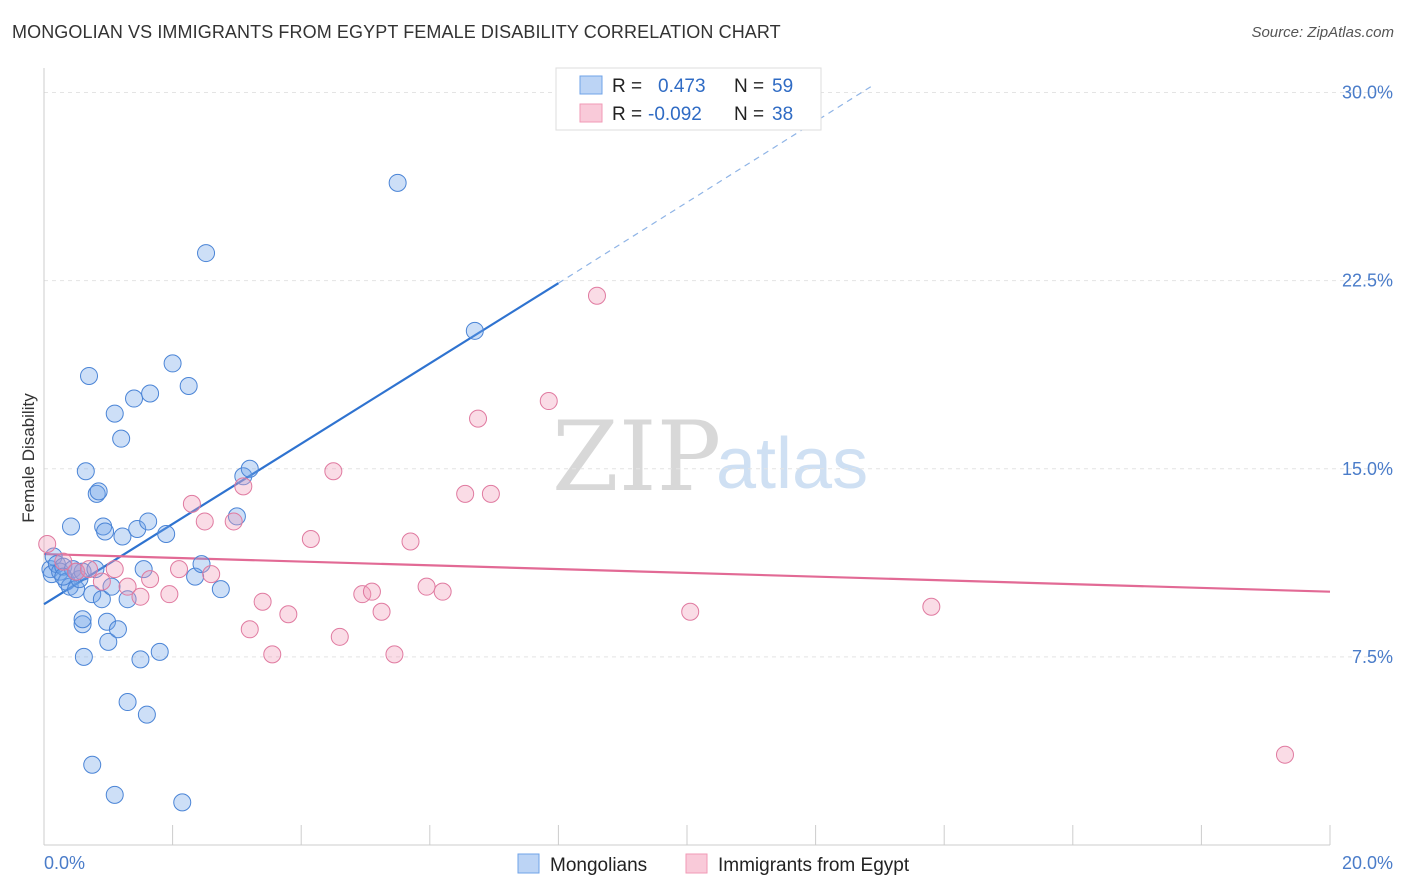  I want to click on legend-n-label-2: N =, so click(749, 114).